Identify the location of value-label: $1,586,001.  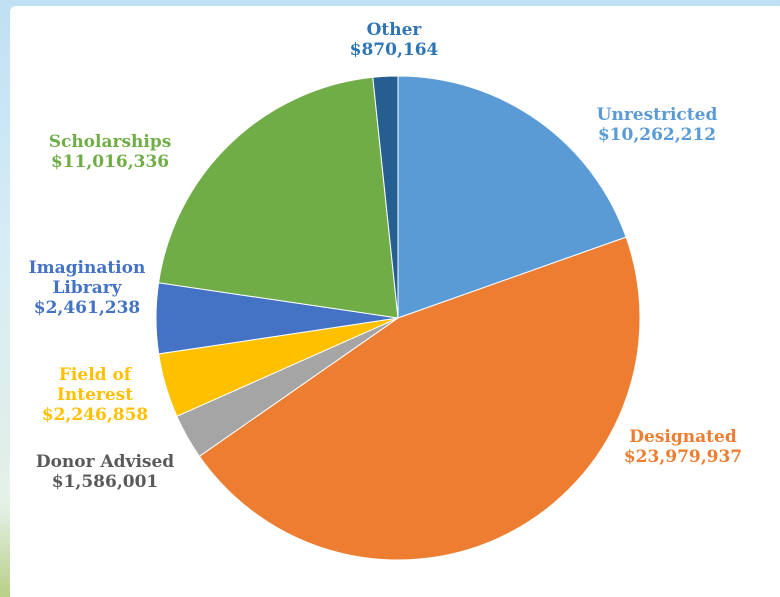
(105, 482).